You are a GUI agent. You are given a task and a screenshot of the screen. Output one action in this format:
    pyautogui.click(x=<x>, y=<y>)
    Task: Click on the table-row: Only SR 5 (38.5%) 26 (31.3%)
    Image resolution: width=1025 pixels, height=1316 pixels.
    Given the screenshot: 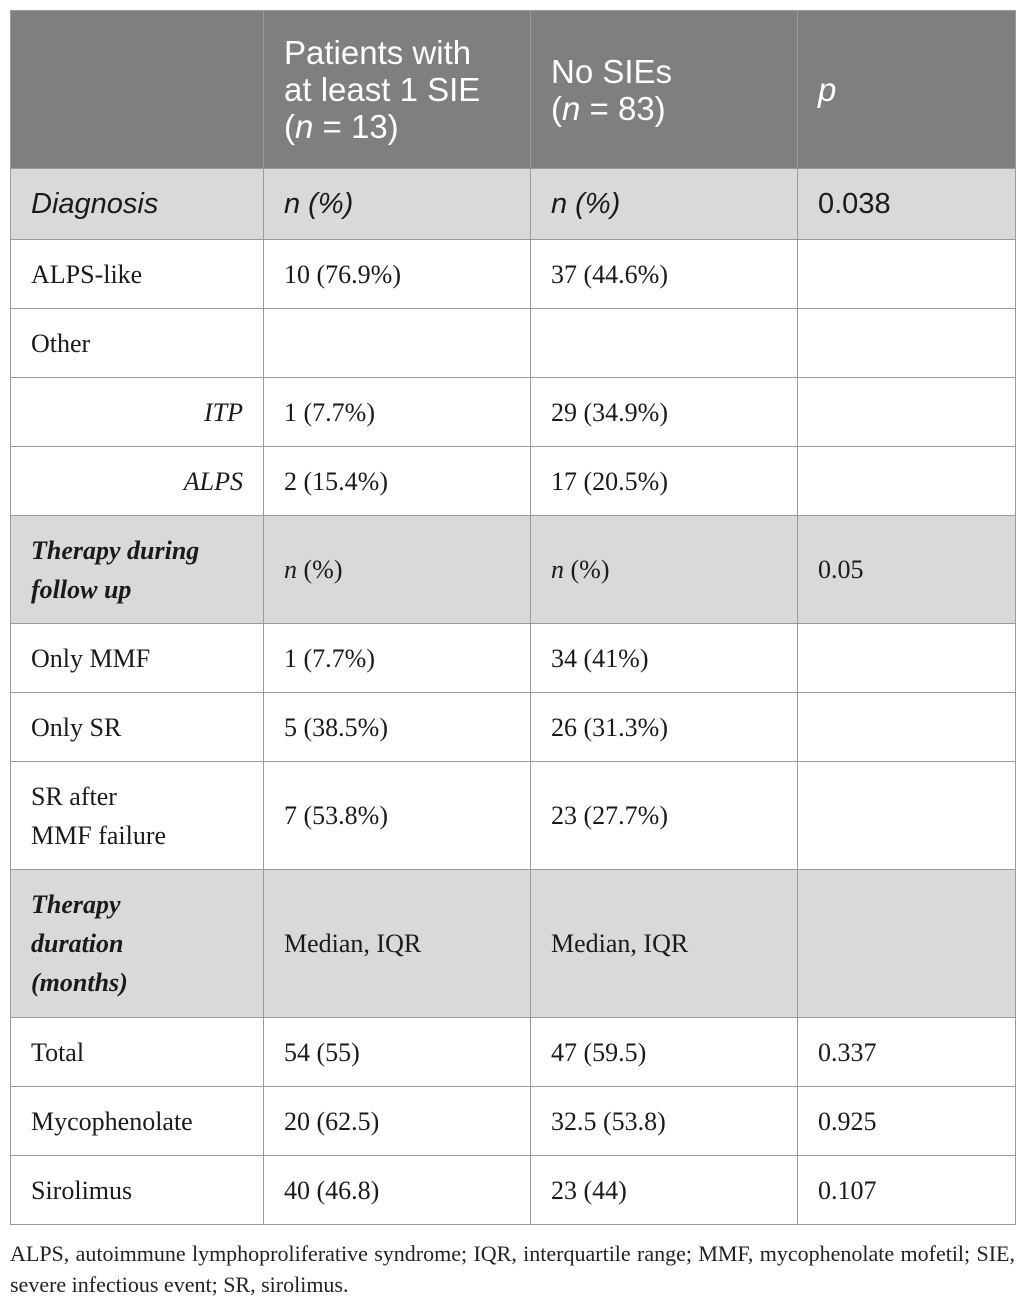 What is the action you would take?
    pyautogui.click(x=513, y=727)
    